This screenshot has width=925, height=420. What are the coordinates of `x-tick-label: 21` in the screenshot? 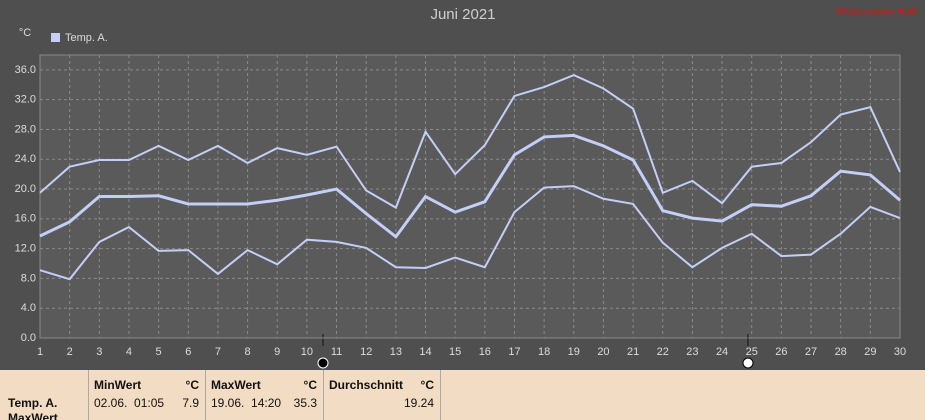 It's located at (633, 352).